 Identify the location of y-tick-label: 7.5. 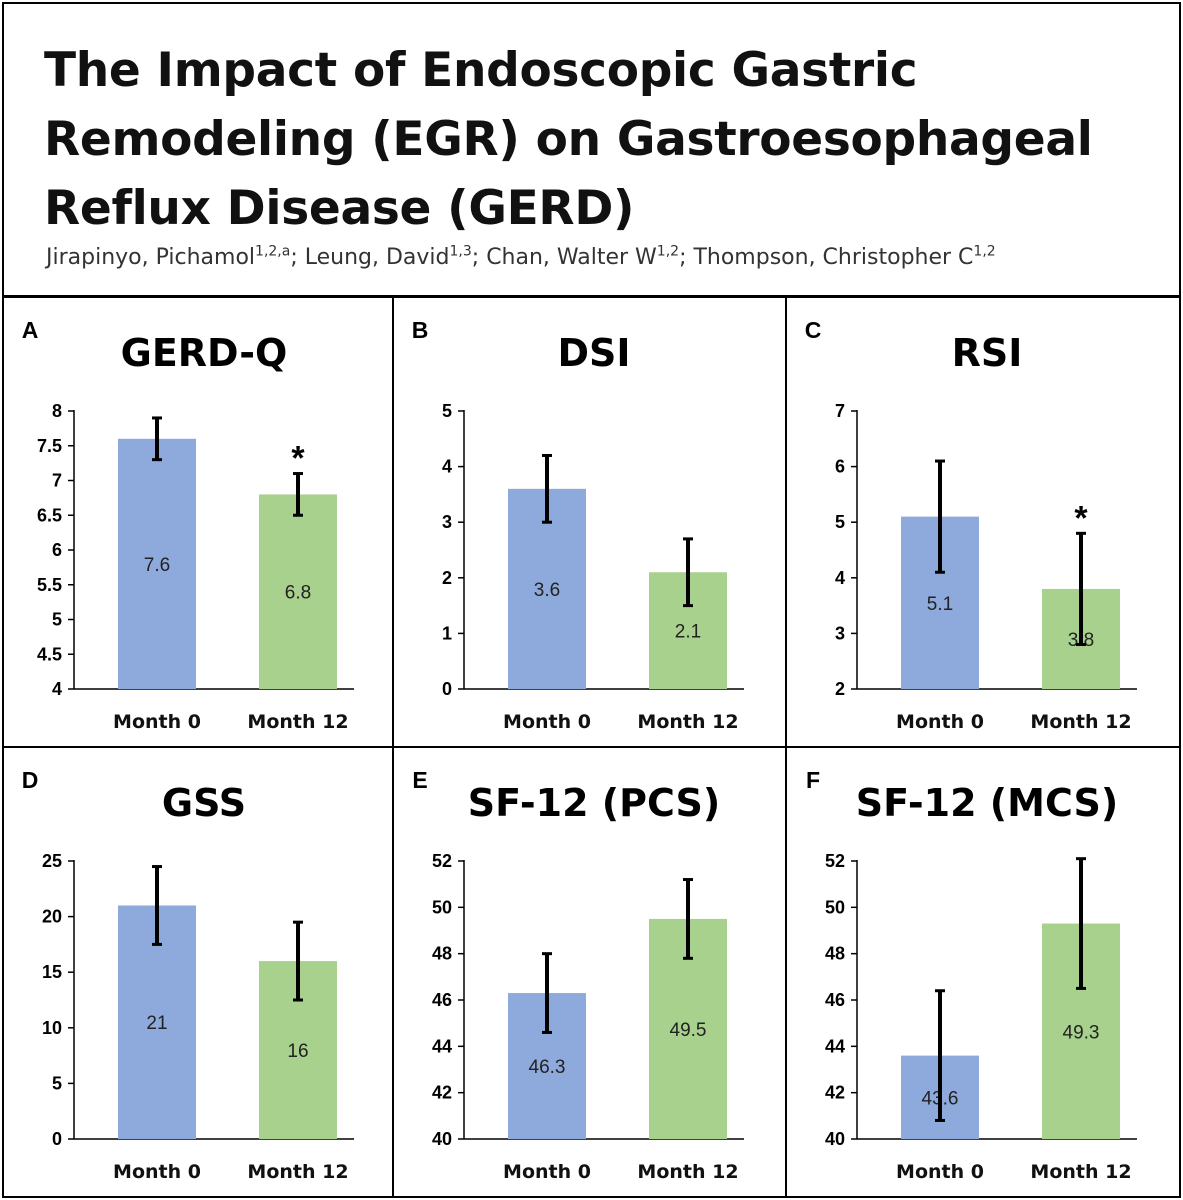
(49, 446).